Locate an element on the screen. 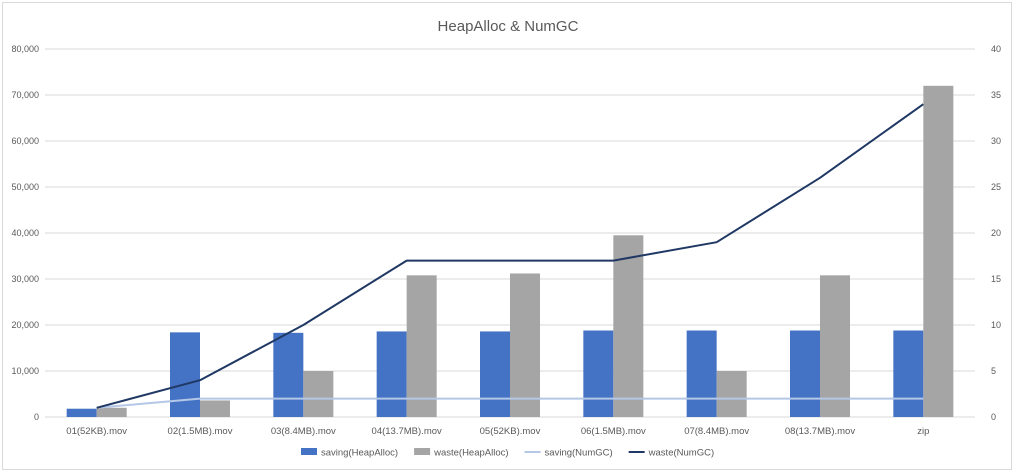  legend-label: waste(NumGC) is located at coordinates (681, 453).